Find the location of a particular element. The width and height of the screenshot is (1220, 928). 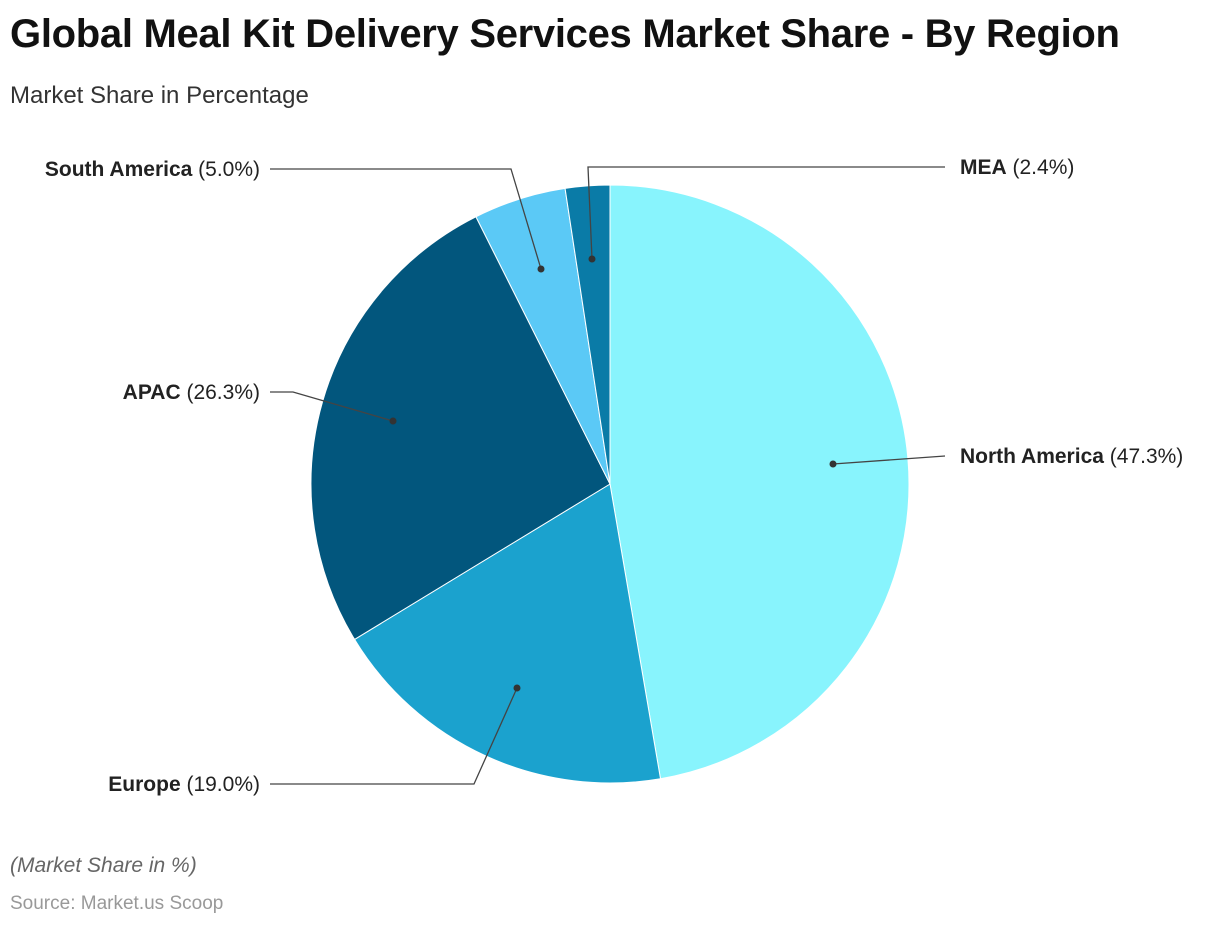

data-label-value: (5.0%) is located at coordinates (226, 169).